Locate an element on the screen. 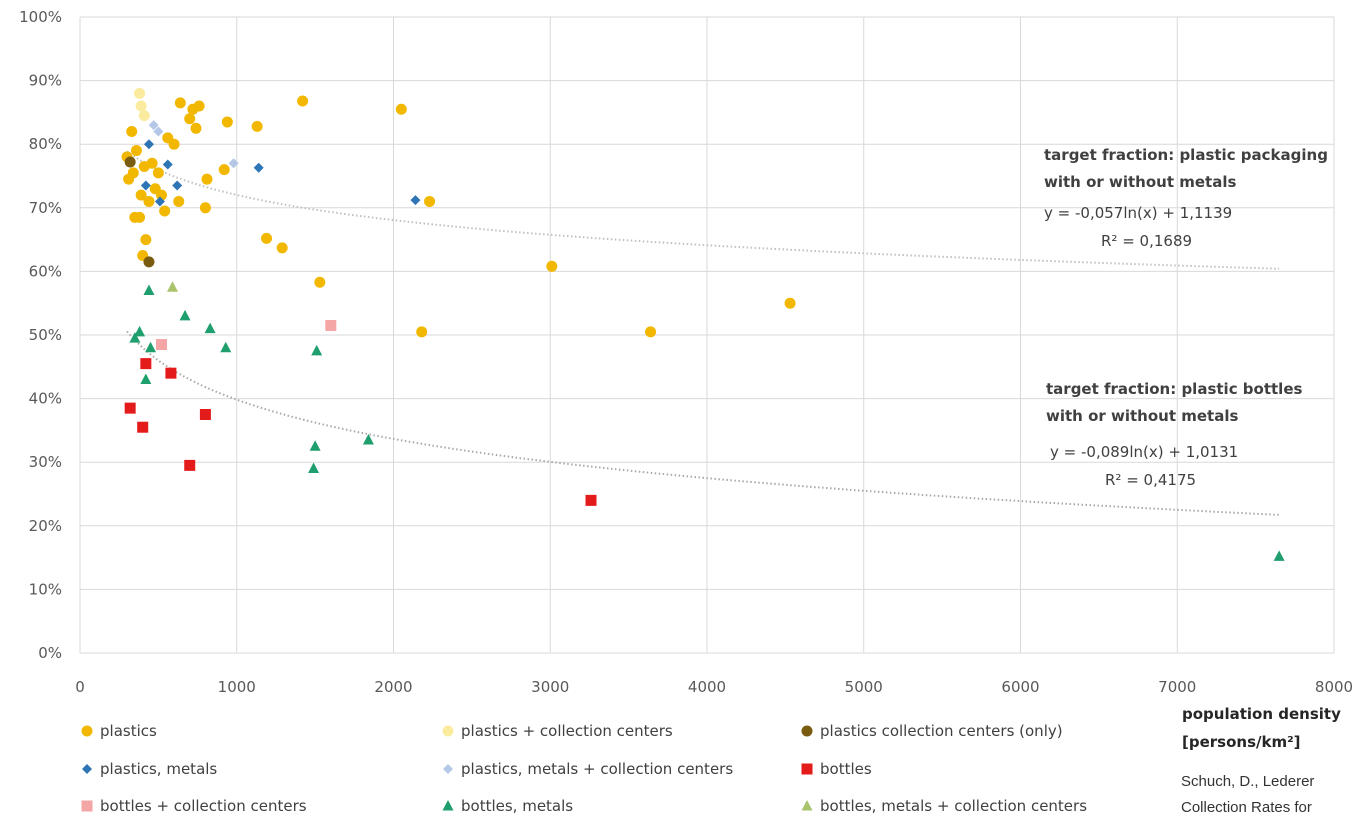 This screenshot has height=821, width=1359. x-tick-label: 3000 is located at coordinates (550, 687).